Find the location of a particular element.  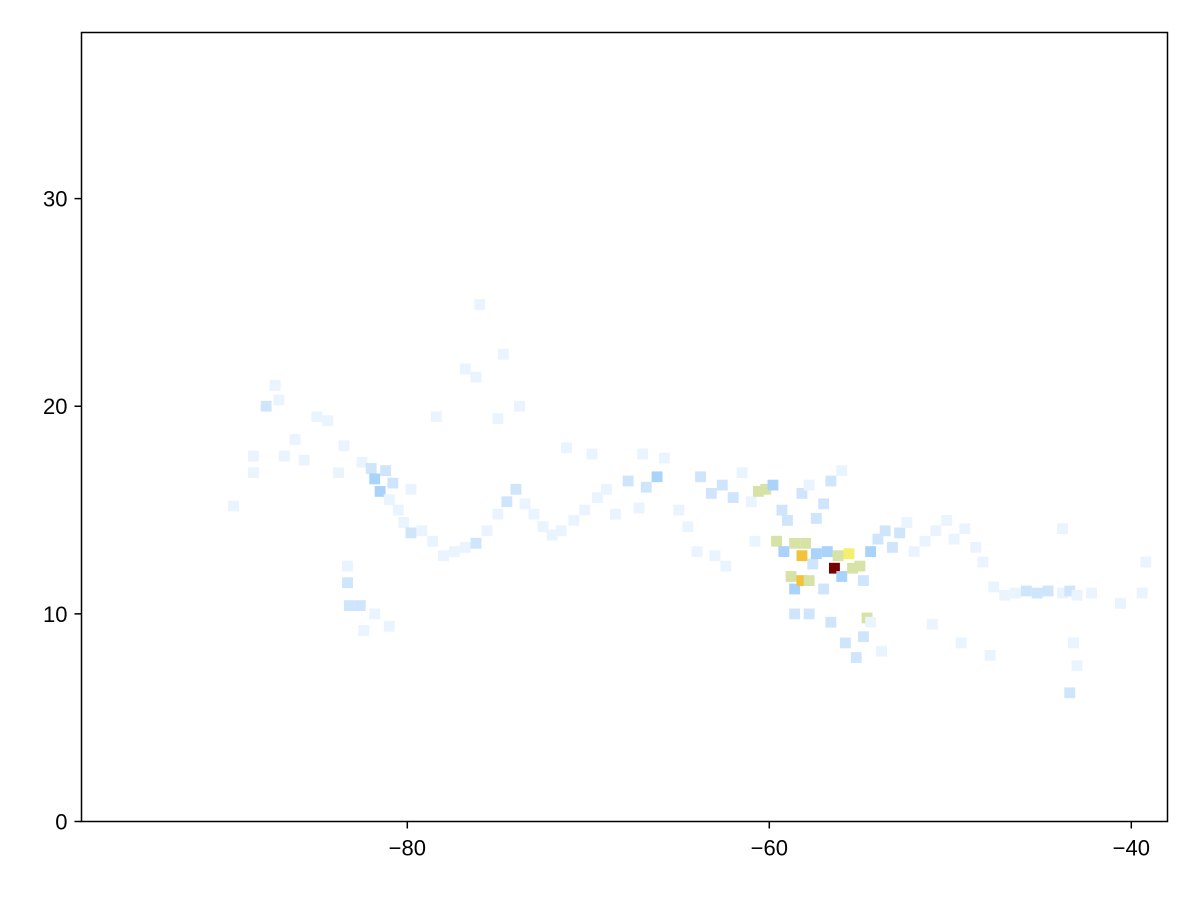

y-tick-label: 20 is located at coordinates (55, 406).